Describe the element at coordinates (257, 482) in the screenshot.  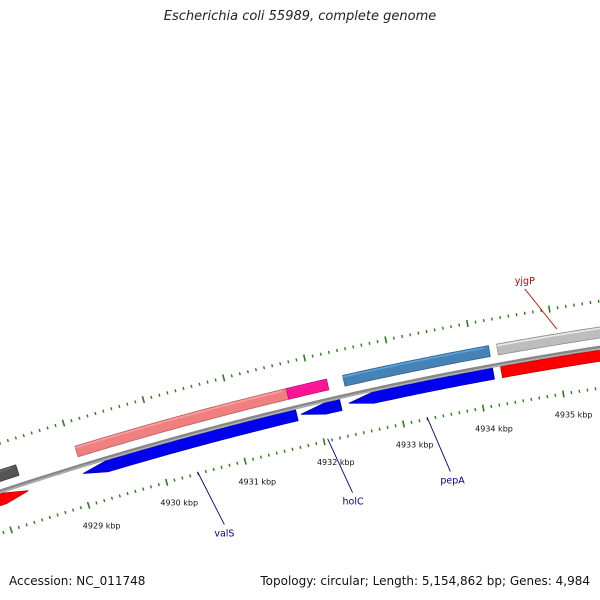
I see `scale-label: 4931 kbp` at that location.